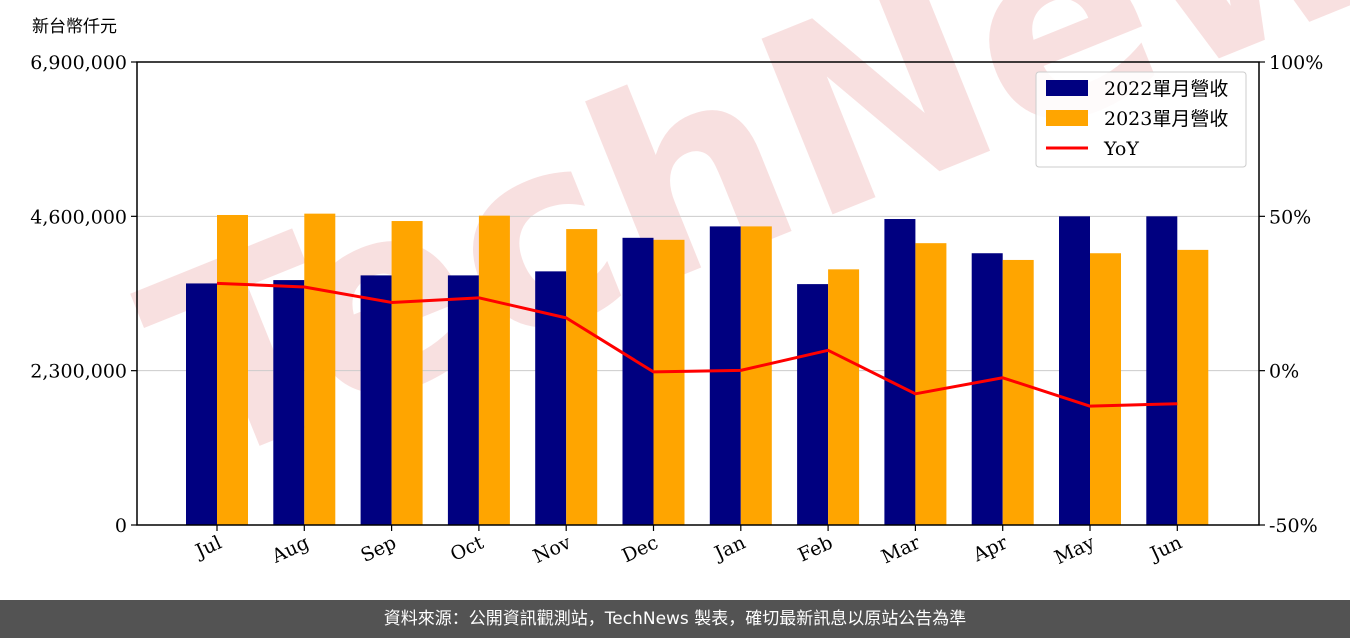 Image resolution: width=1350 pixels, height=638 pixels. I want to click on x-tick-label-apr: Apr, so click(990, 549).